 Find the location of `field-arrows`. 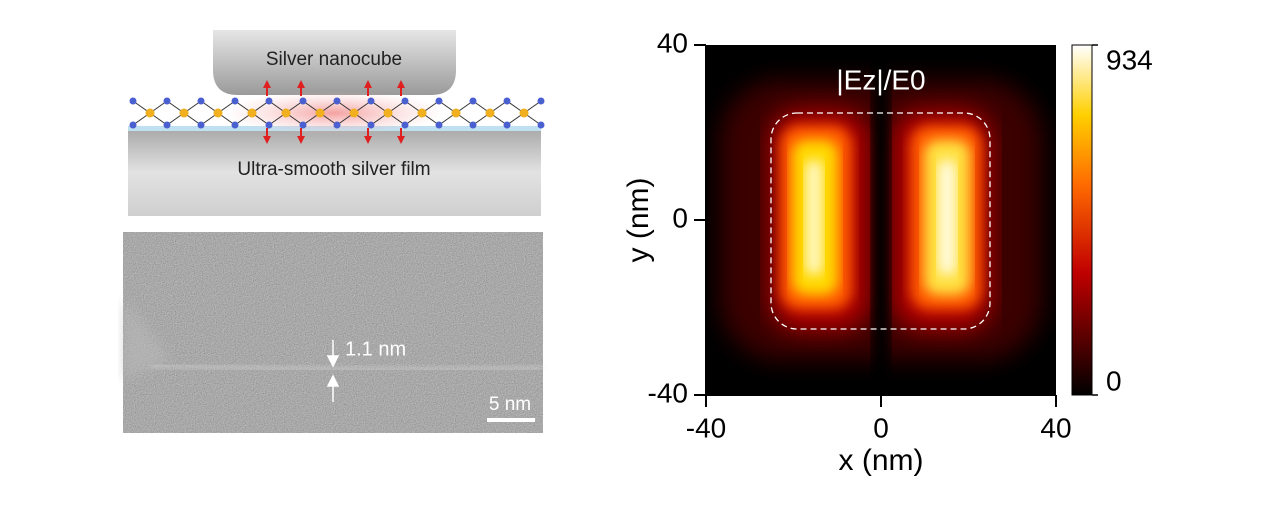

field-arrows is located at coordinates (334, 112).